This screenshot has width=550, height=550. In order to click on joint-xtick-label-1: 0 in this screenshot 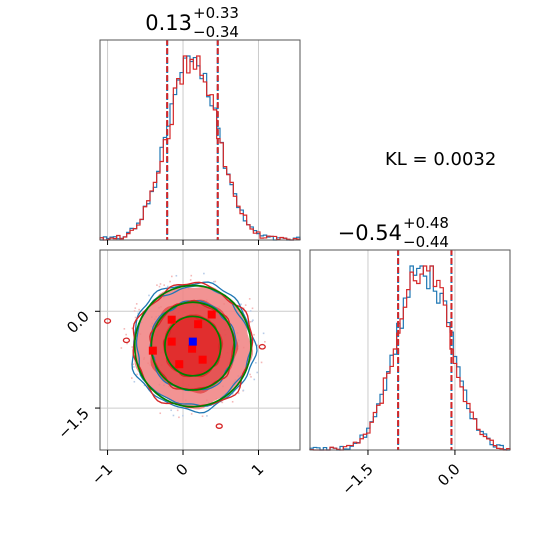, I will do `click(181, 469)`.